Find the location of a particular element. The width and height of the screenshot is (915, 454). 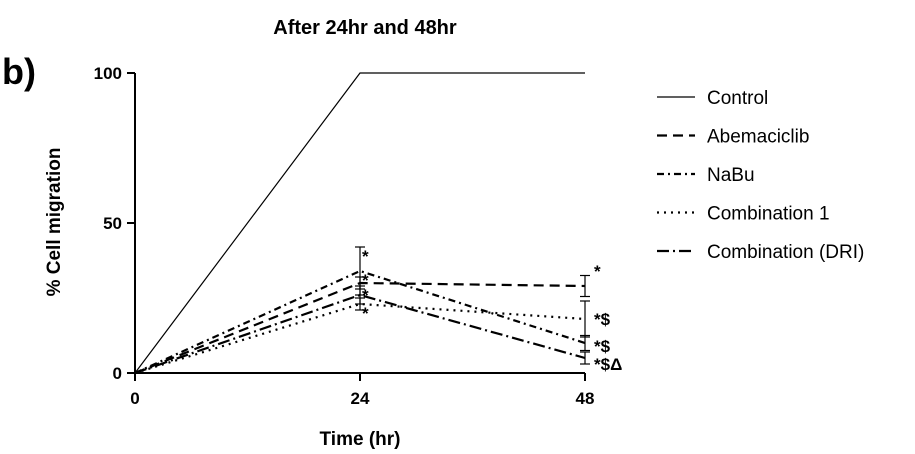

y-tick-label: 0 is located at coordinates (117, 373).